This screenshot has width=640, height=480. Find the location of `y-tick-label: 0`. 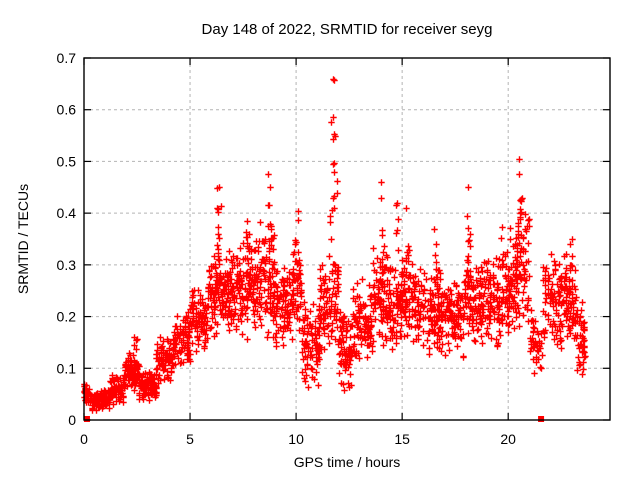

y-tick-label: 0 is located at coordinates (72, 420).